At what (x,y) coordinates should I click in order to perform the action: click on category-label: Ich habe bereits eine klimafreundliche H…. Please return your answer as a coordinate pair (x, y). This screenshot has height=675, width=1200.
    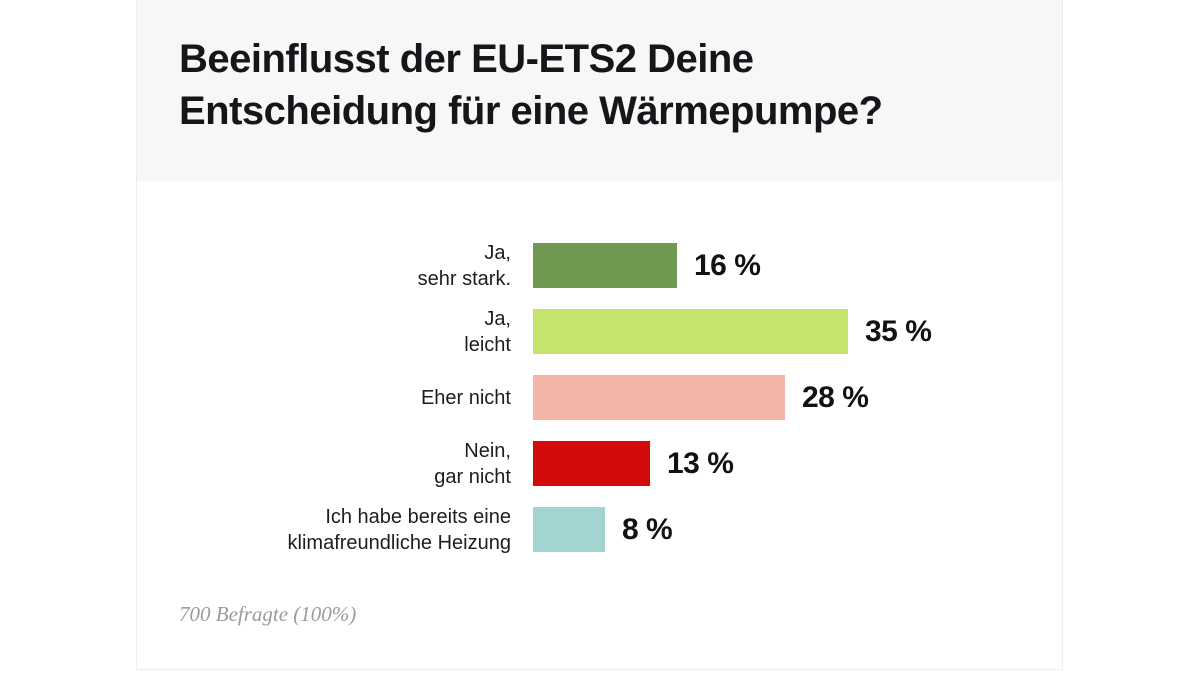
    Looking at the image, I should click on (399, 529).